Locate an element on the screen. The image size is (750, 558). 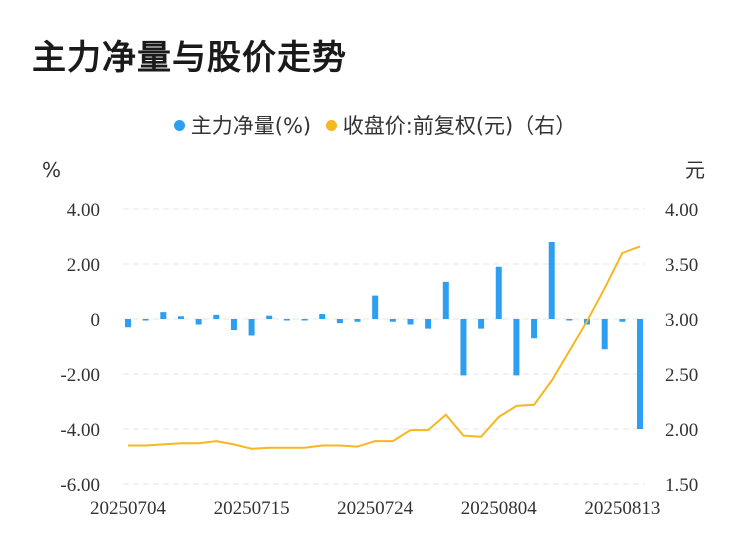
legend-dot-blue is located at coordinates (179, 125).